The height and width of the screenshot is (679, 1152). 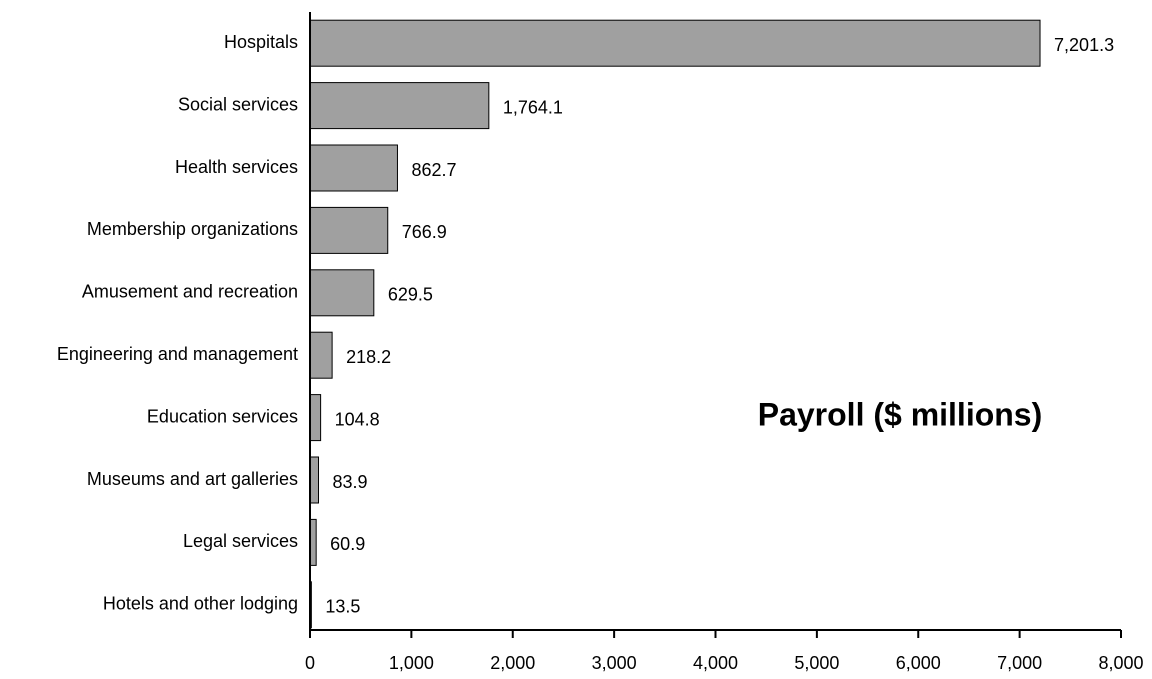 What do you see at coordinates (347, 544) in the screenshot?
I see `value-label: 60.9` at bounding box center [347, 544].